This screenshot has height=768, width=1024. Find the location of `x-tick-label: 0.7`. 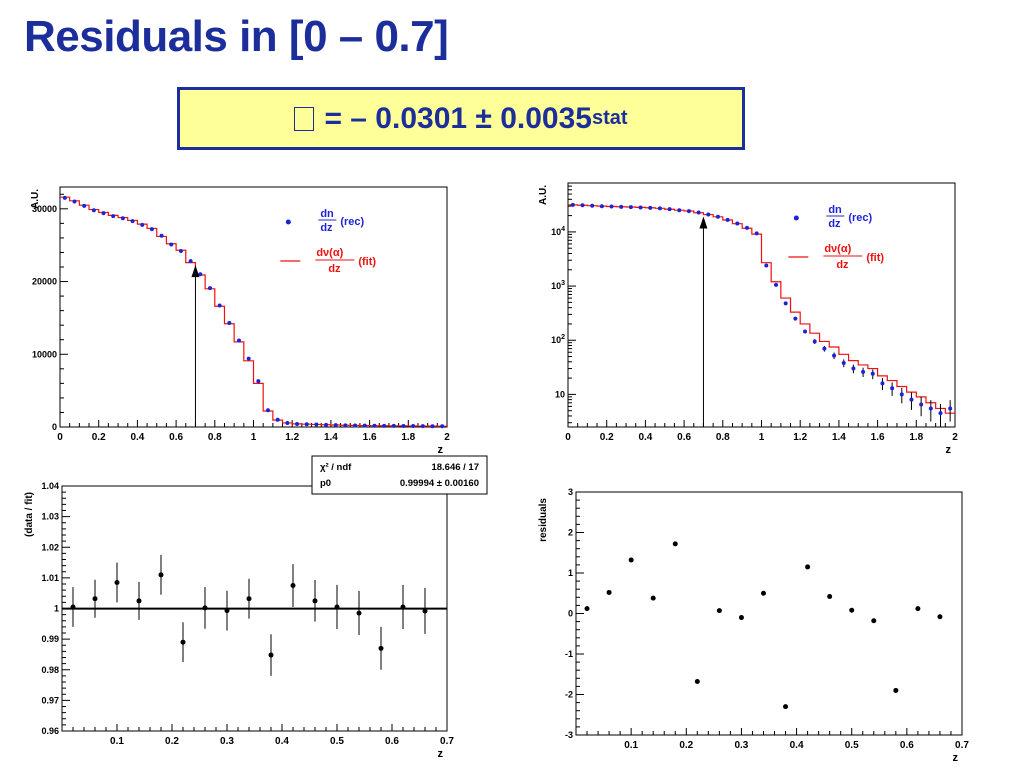

x-tick-label: 0.7 is located at coordinates (447, 741).